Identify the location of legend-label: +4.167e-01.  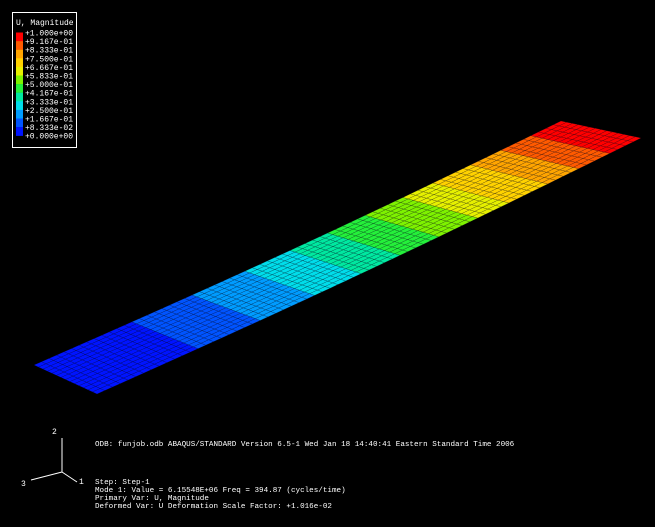
(49, 94).